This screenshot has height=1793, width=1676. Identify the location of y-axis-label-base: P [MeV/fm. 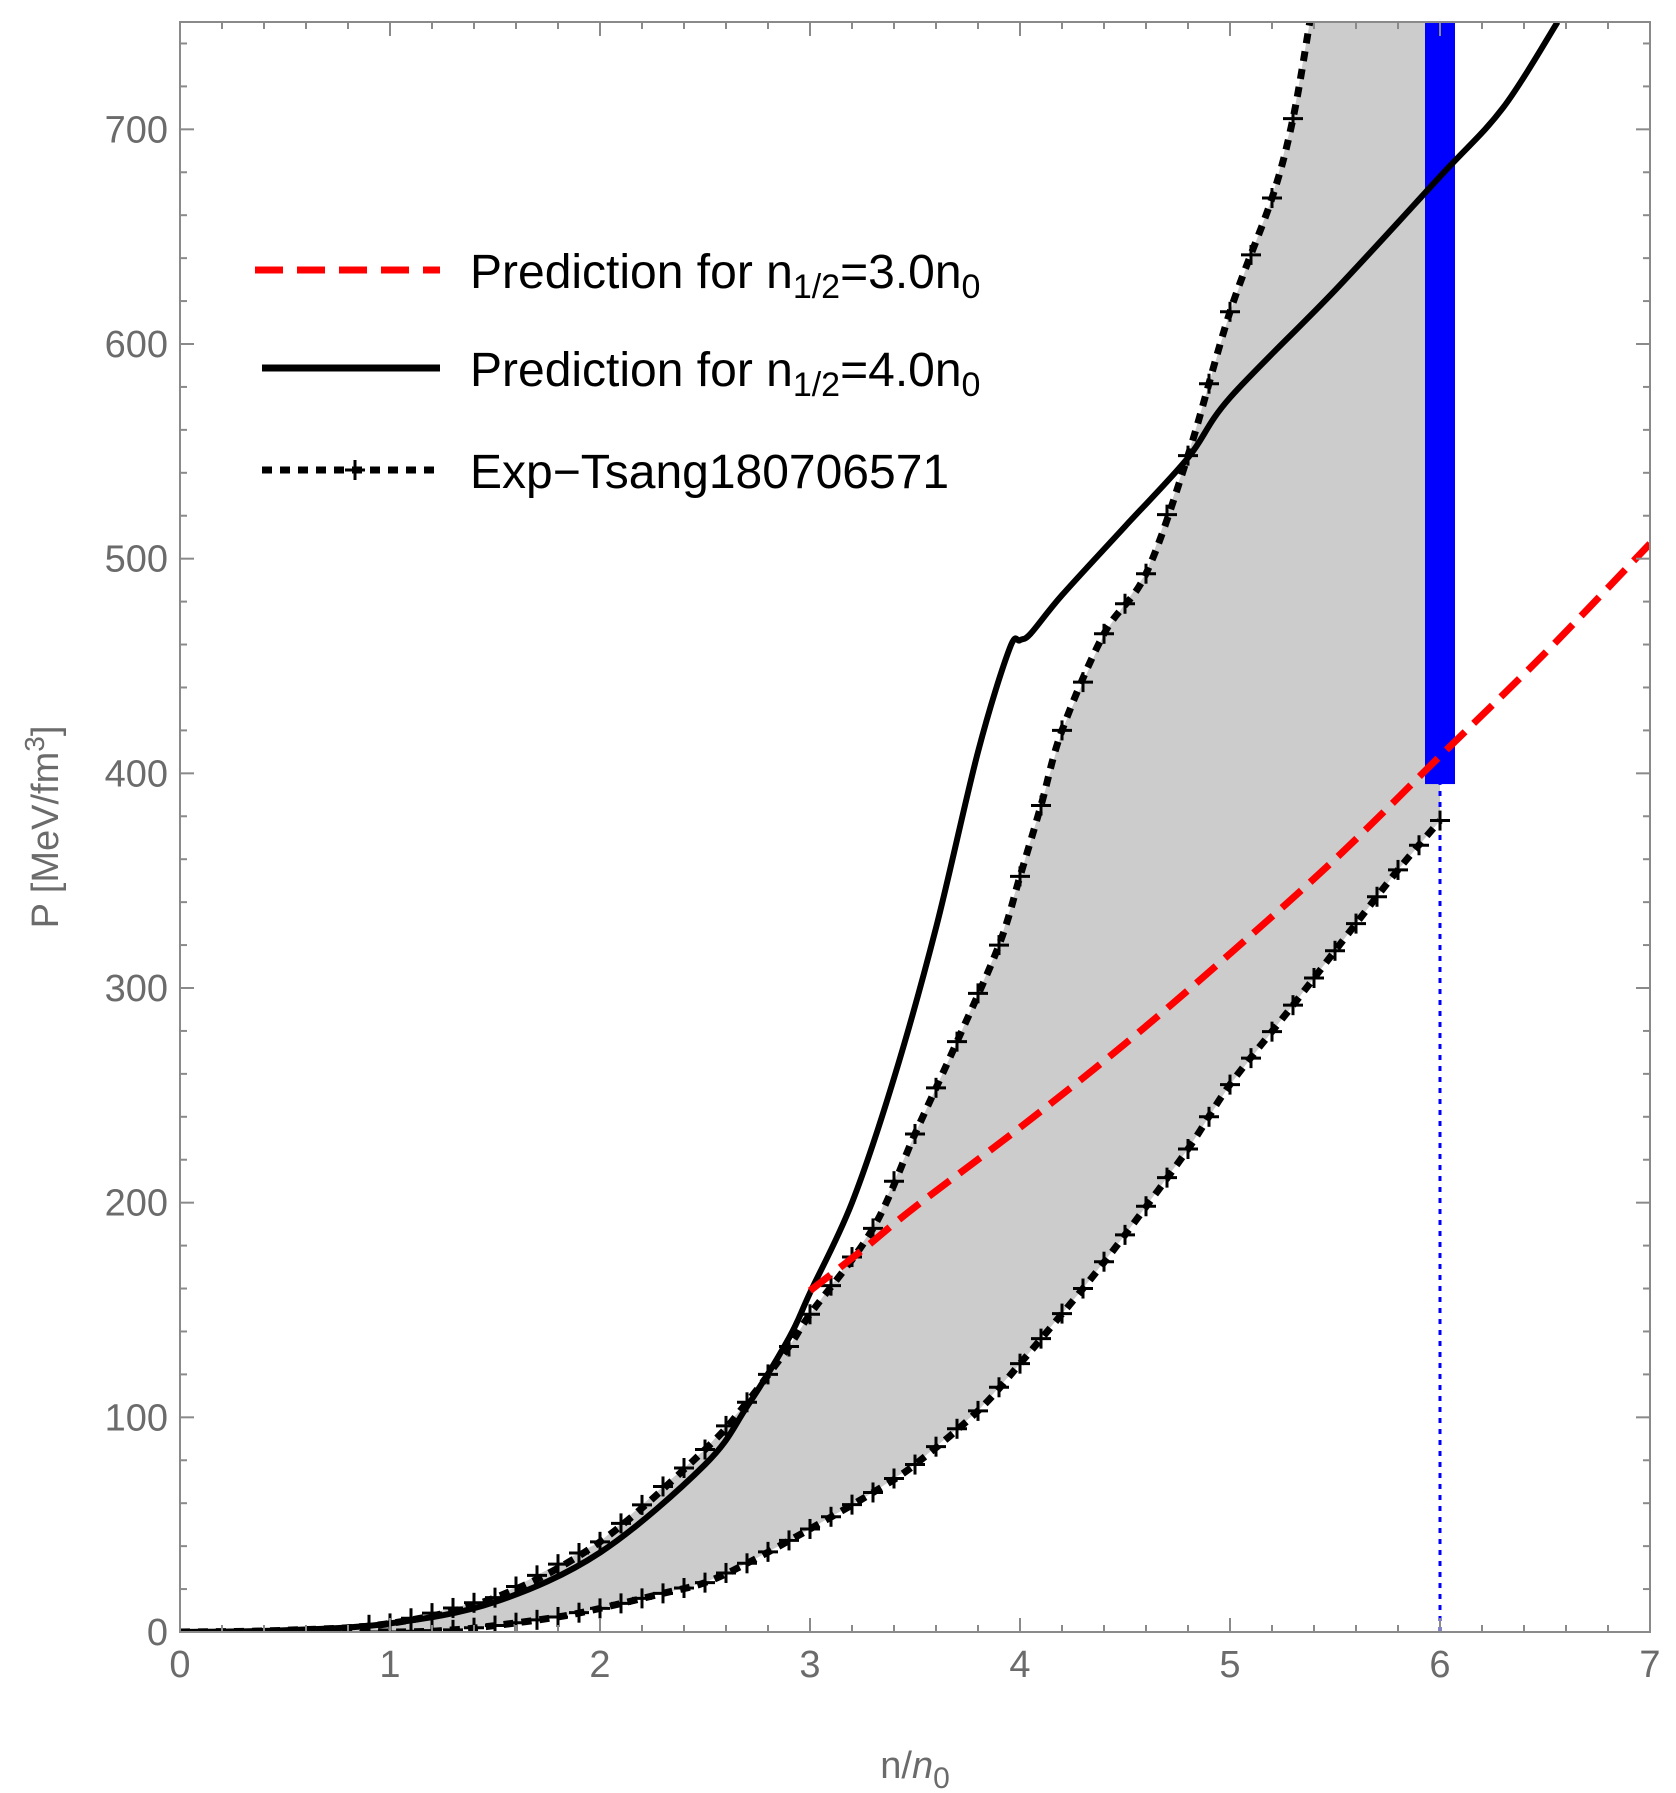
(46, 840).